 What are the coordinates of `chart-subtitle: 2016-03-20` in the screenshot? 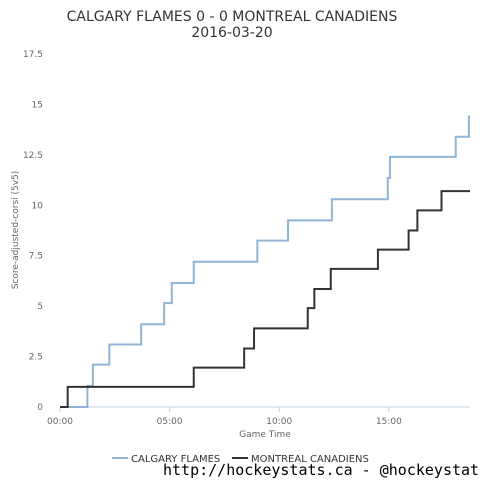 It's located at (231, 33).